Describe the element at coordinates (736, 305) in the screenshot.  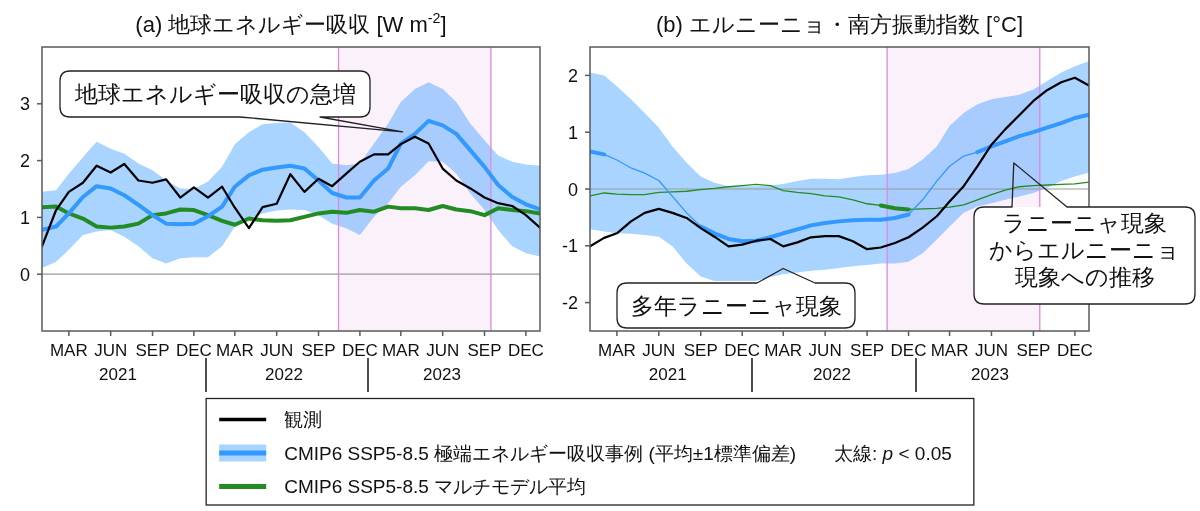
I see `annotation: 多年ラニーニャ現象` at that location.